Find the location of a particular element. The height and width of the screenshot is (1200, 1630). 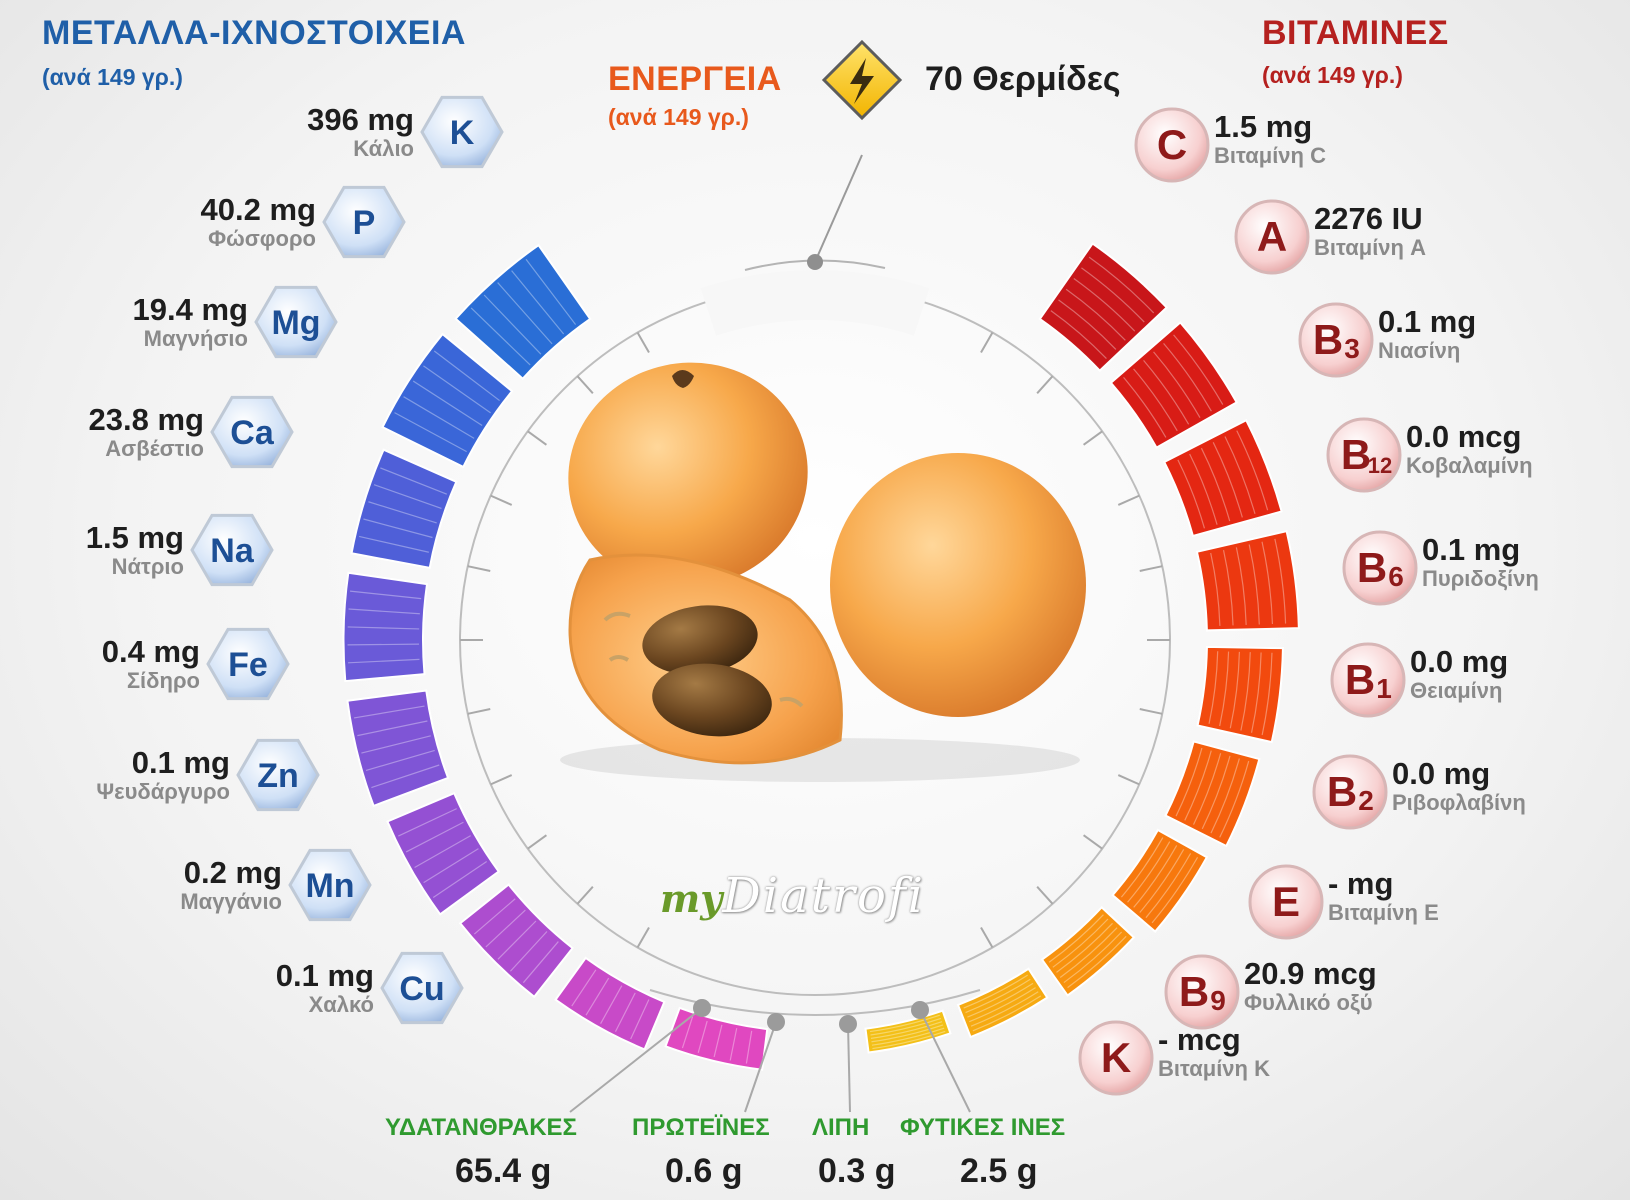

mineral-symbol: Fe is located at coordinates (248, 665).